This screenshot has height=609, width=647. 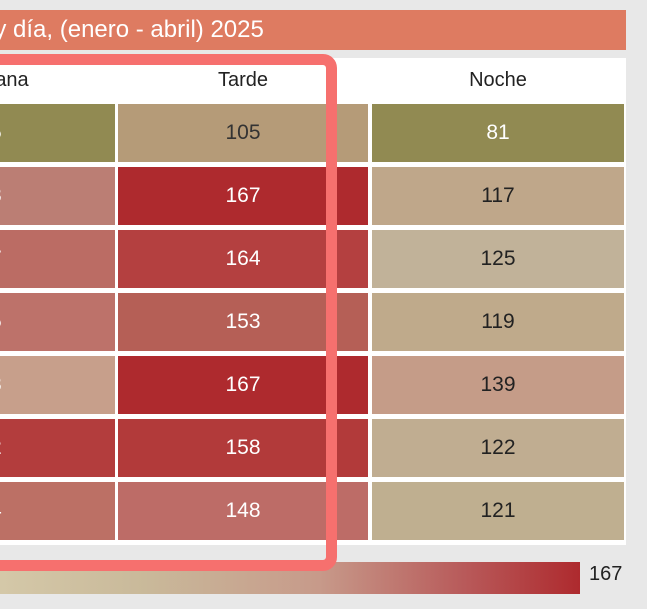 What do you see at coordinates (606, 574) in the screenshot?
I see `legend-max-label: 167` at bounding box center [606, 574].